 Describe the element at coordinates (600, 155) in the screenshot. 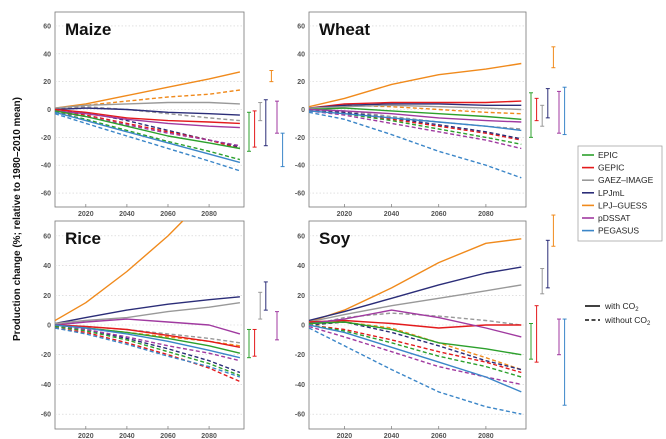

I see `legend-item-epic: EPIC` at that location.